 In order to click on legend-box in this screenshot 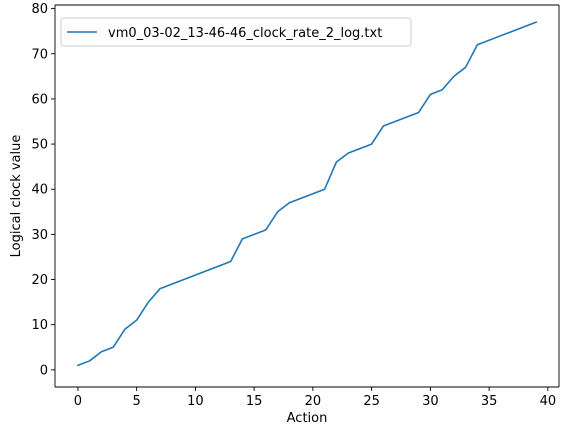, I will do `click(236, 32)`.